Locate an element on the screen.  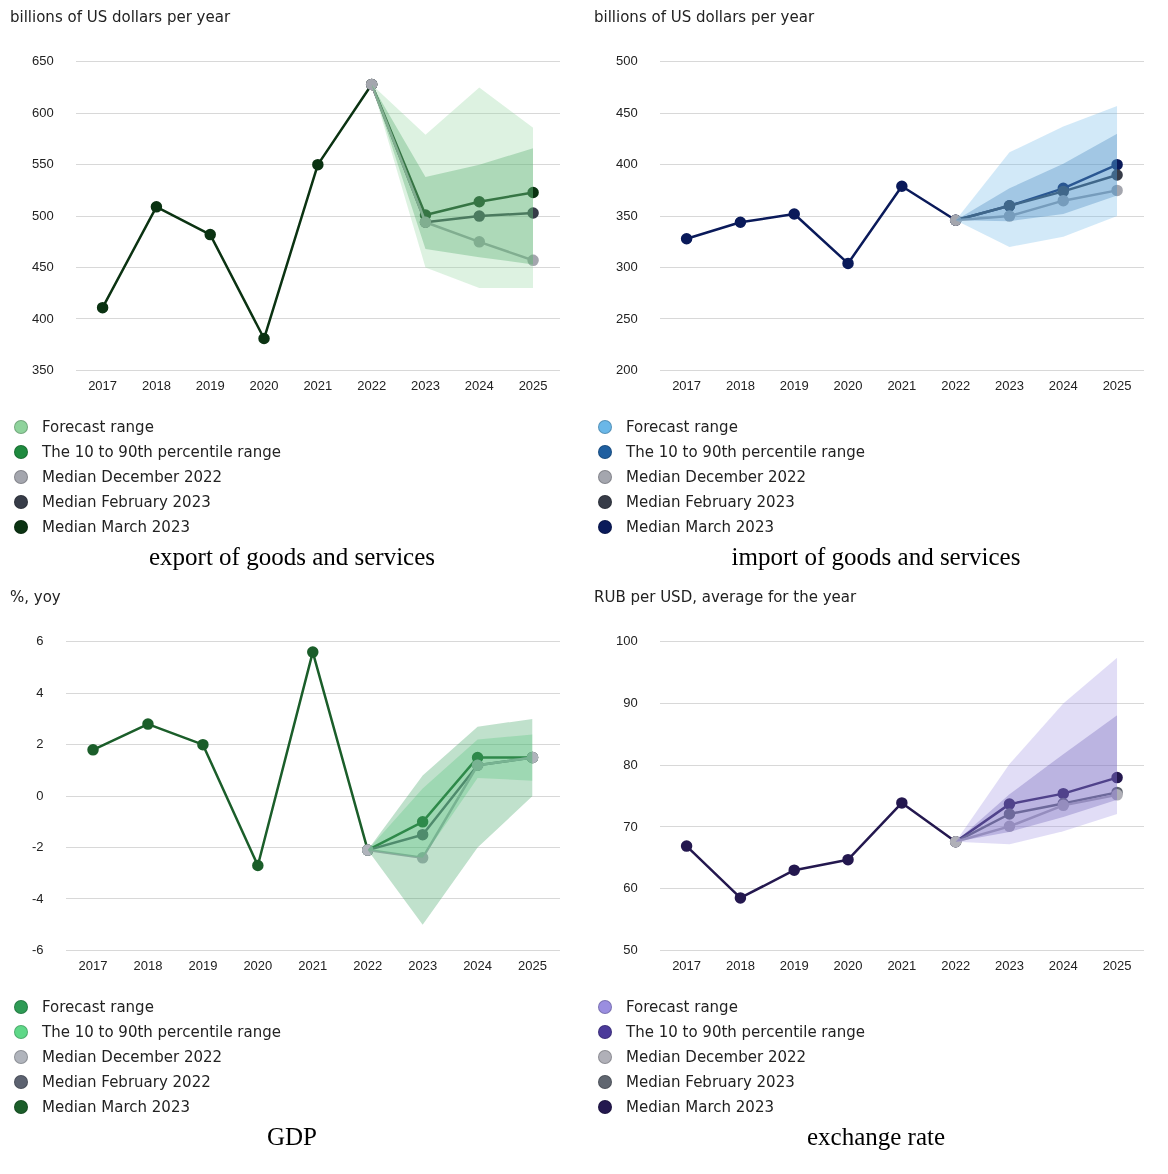
y-tick-label: 0 is located at coordinates (40, 795).